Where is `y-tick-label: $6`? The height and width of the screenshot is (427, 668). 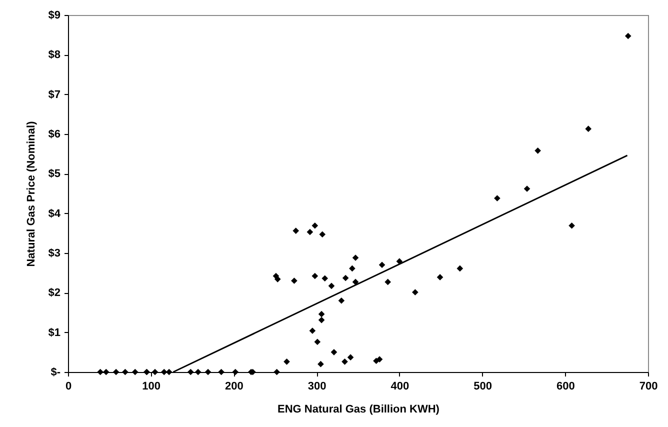 y-tick-label: $6 is located at coordinates (54, 134).